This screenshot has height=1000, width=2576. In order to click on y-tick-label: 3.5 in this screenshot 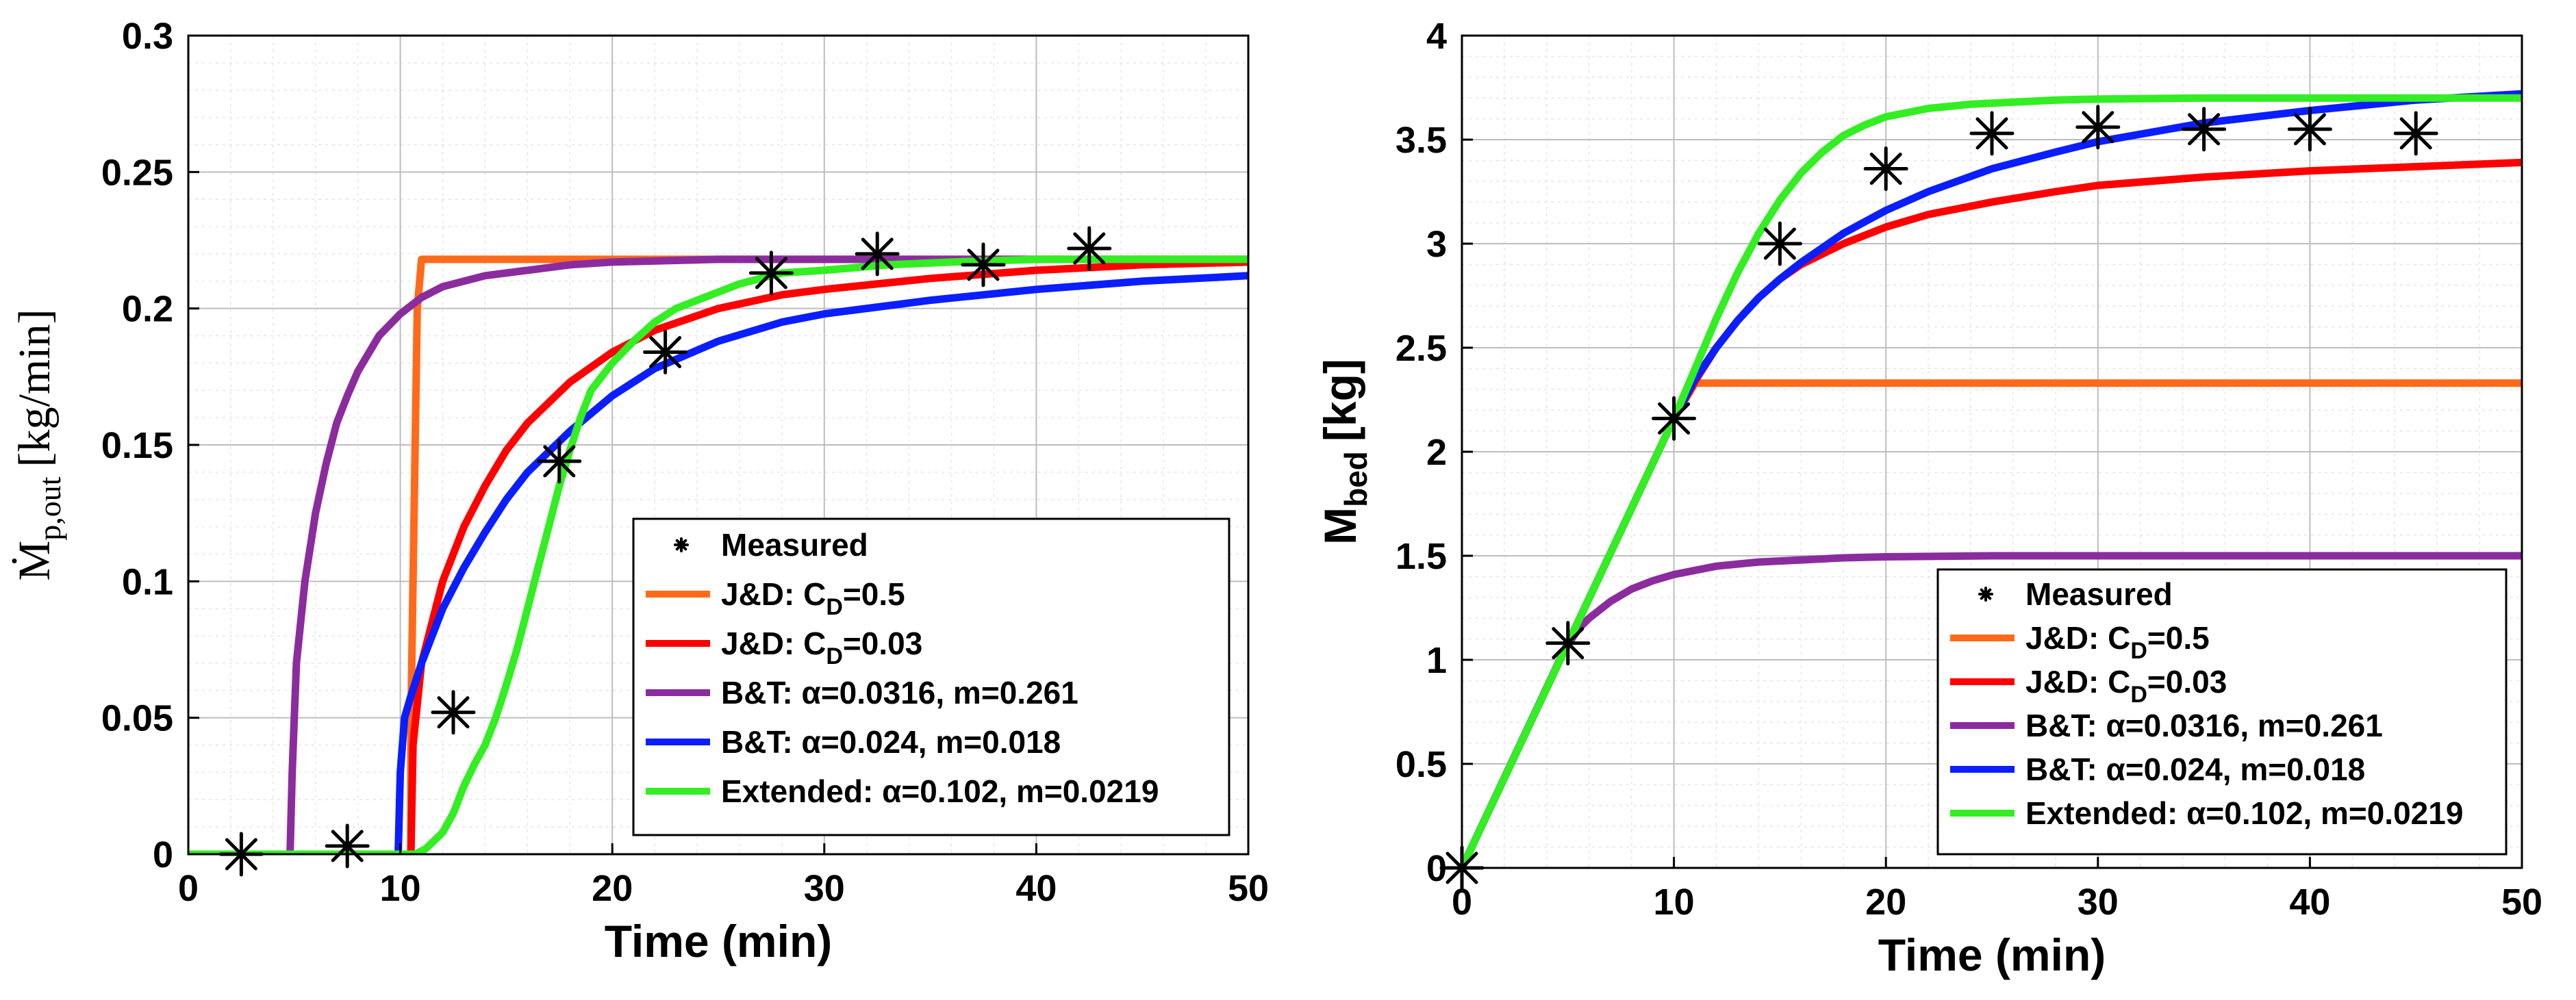, I will do `click(1422, 140)`.